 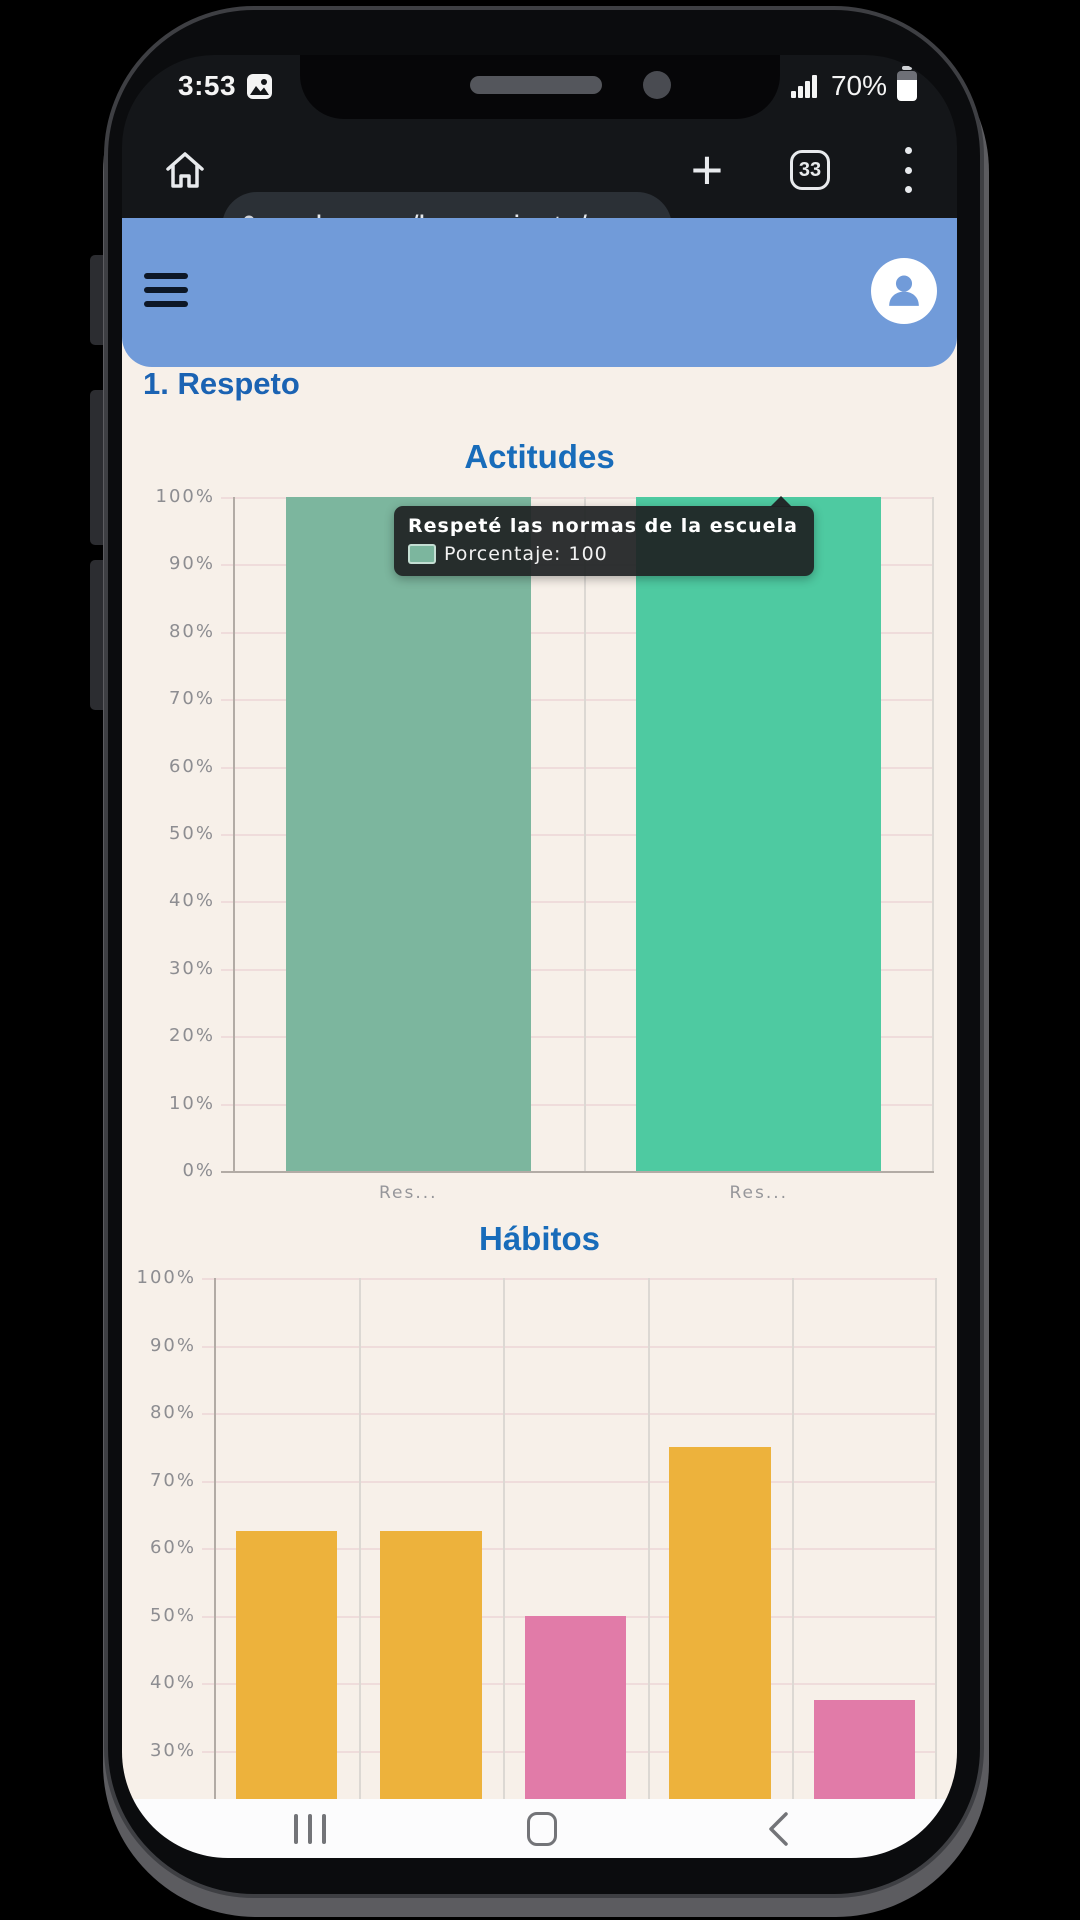 What do you see at coordinates (198, 1170) in the screenshot?
I see `y-axis-tick-label: 0%` at bounding box center [198, 1170].